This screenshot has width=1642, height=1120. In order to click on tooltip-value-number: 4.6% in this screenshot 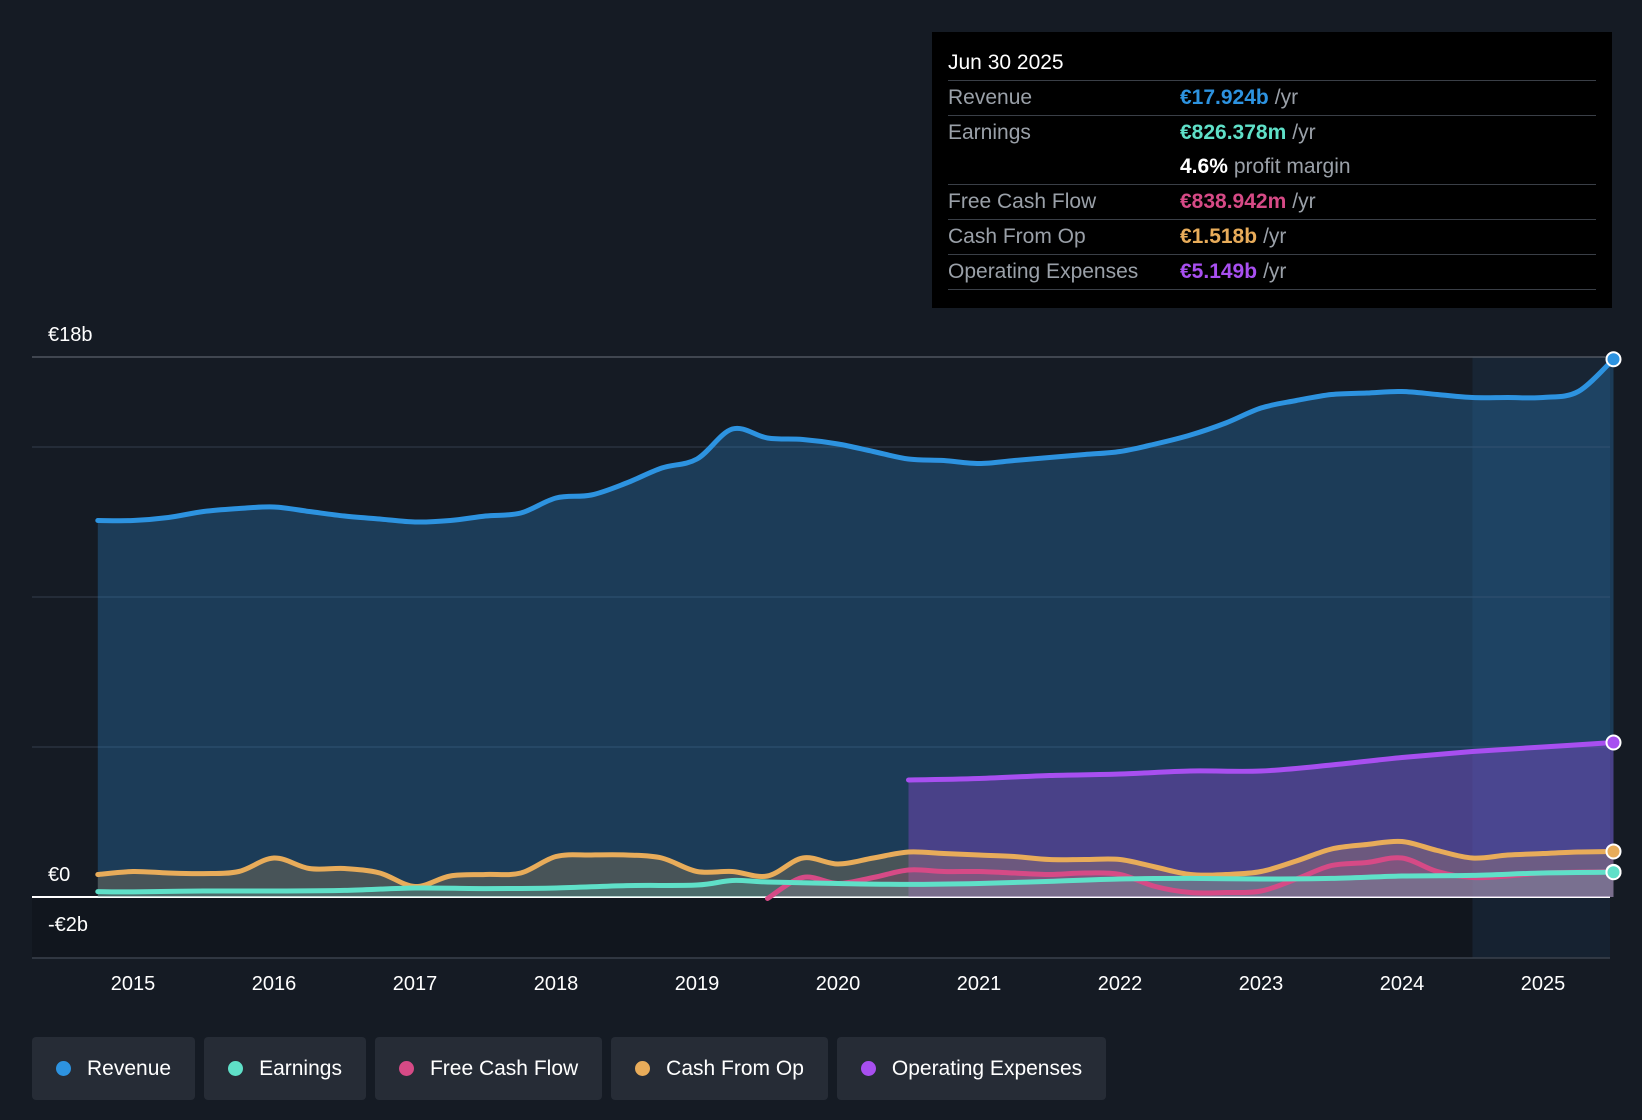, I will do `click(1204, 166)`.